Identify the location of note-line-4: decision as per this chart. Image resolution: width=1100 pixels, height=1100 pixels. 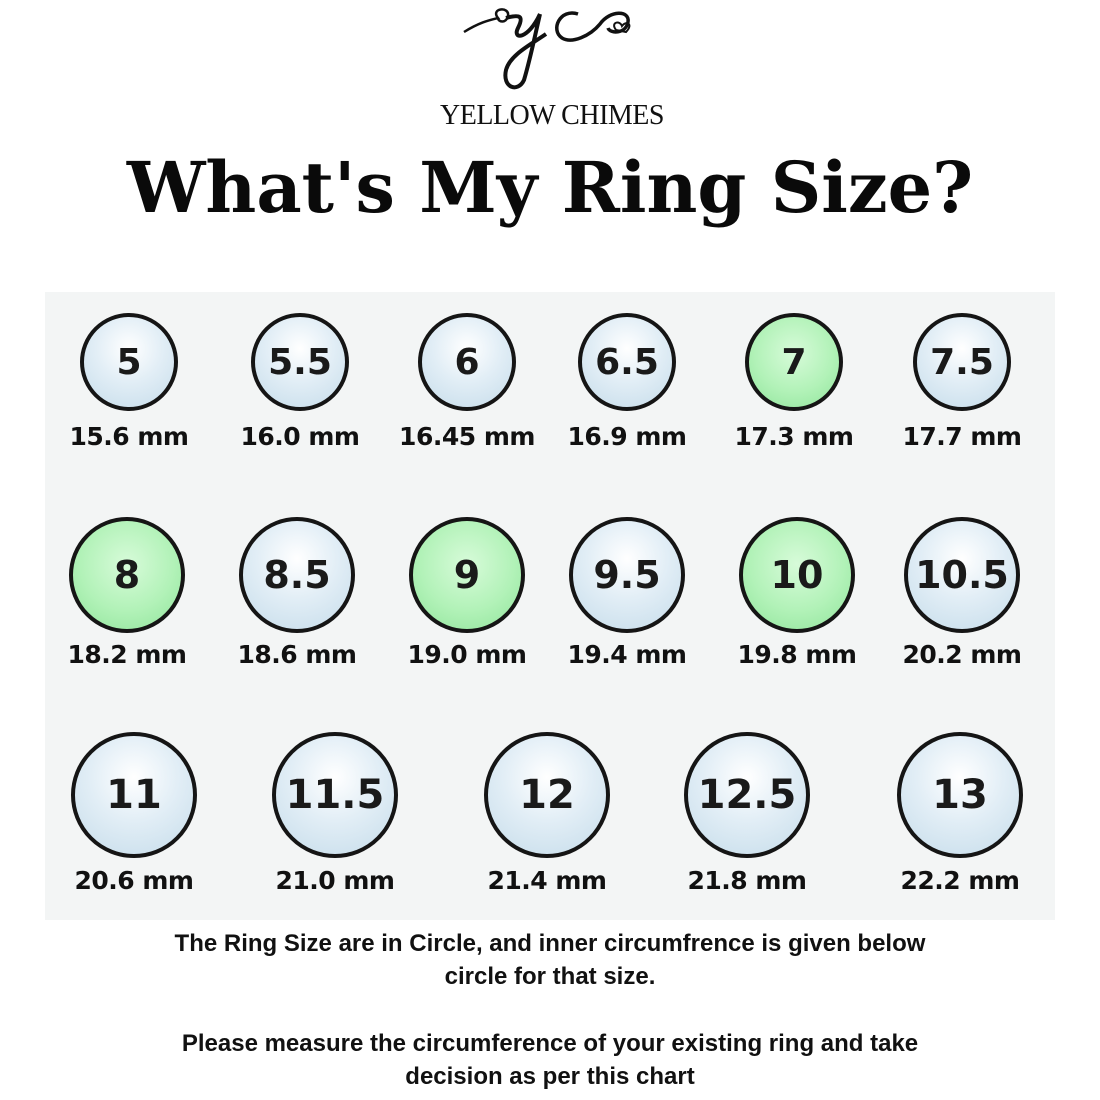
(550, 1076).